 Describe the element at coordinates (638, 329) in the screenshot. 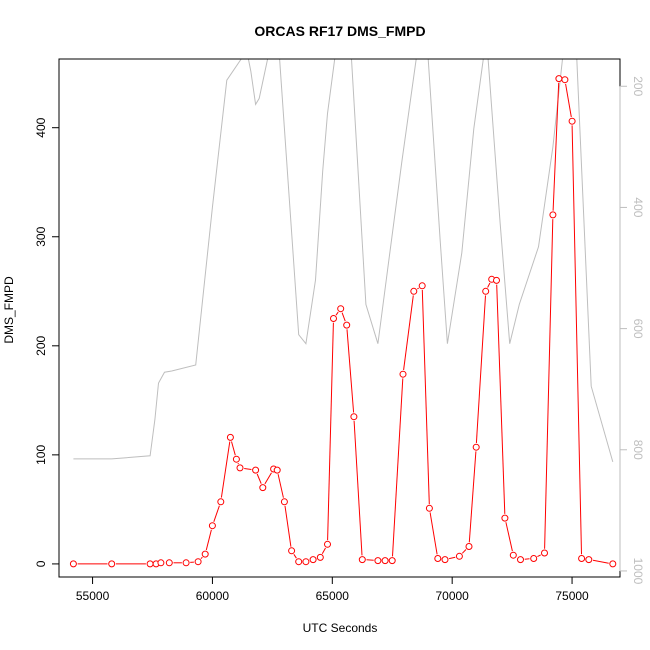

I see `y2-tick-label: 600` at that location.